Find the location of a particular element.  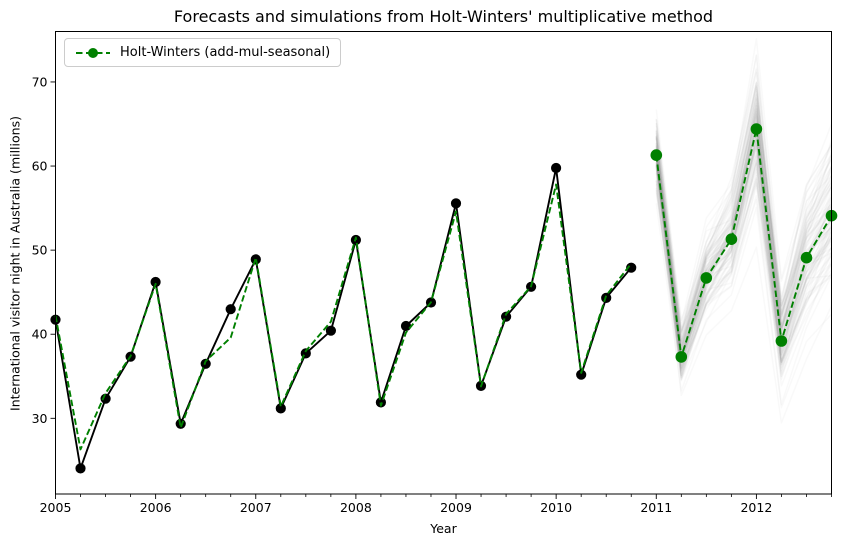

legend-marker-icon is located at coordinates (93, 52).